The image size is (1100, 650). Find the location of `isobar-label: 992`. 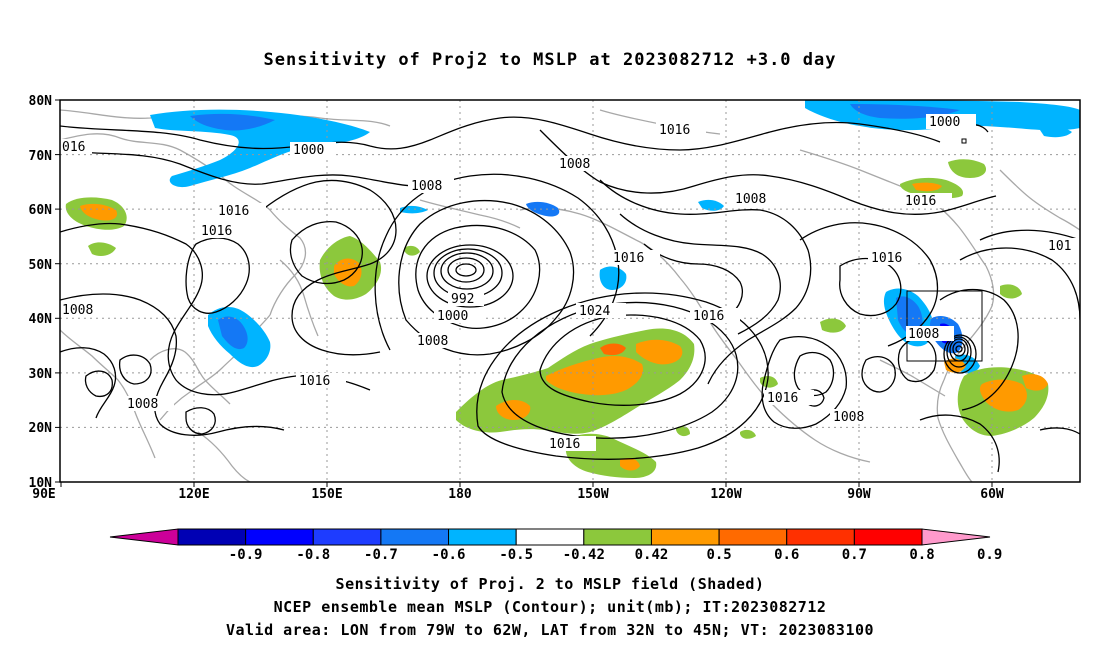

isobar-label: 992 is located at coordinates (462, 299).